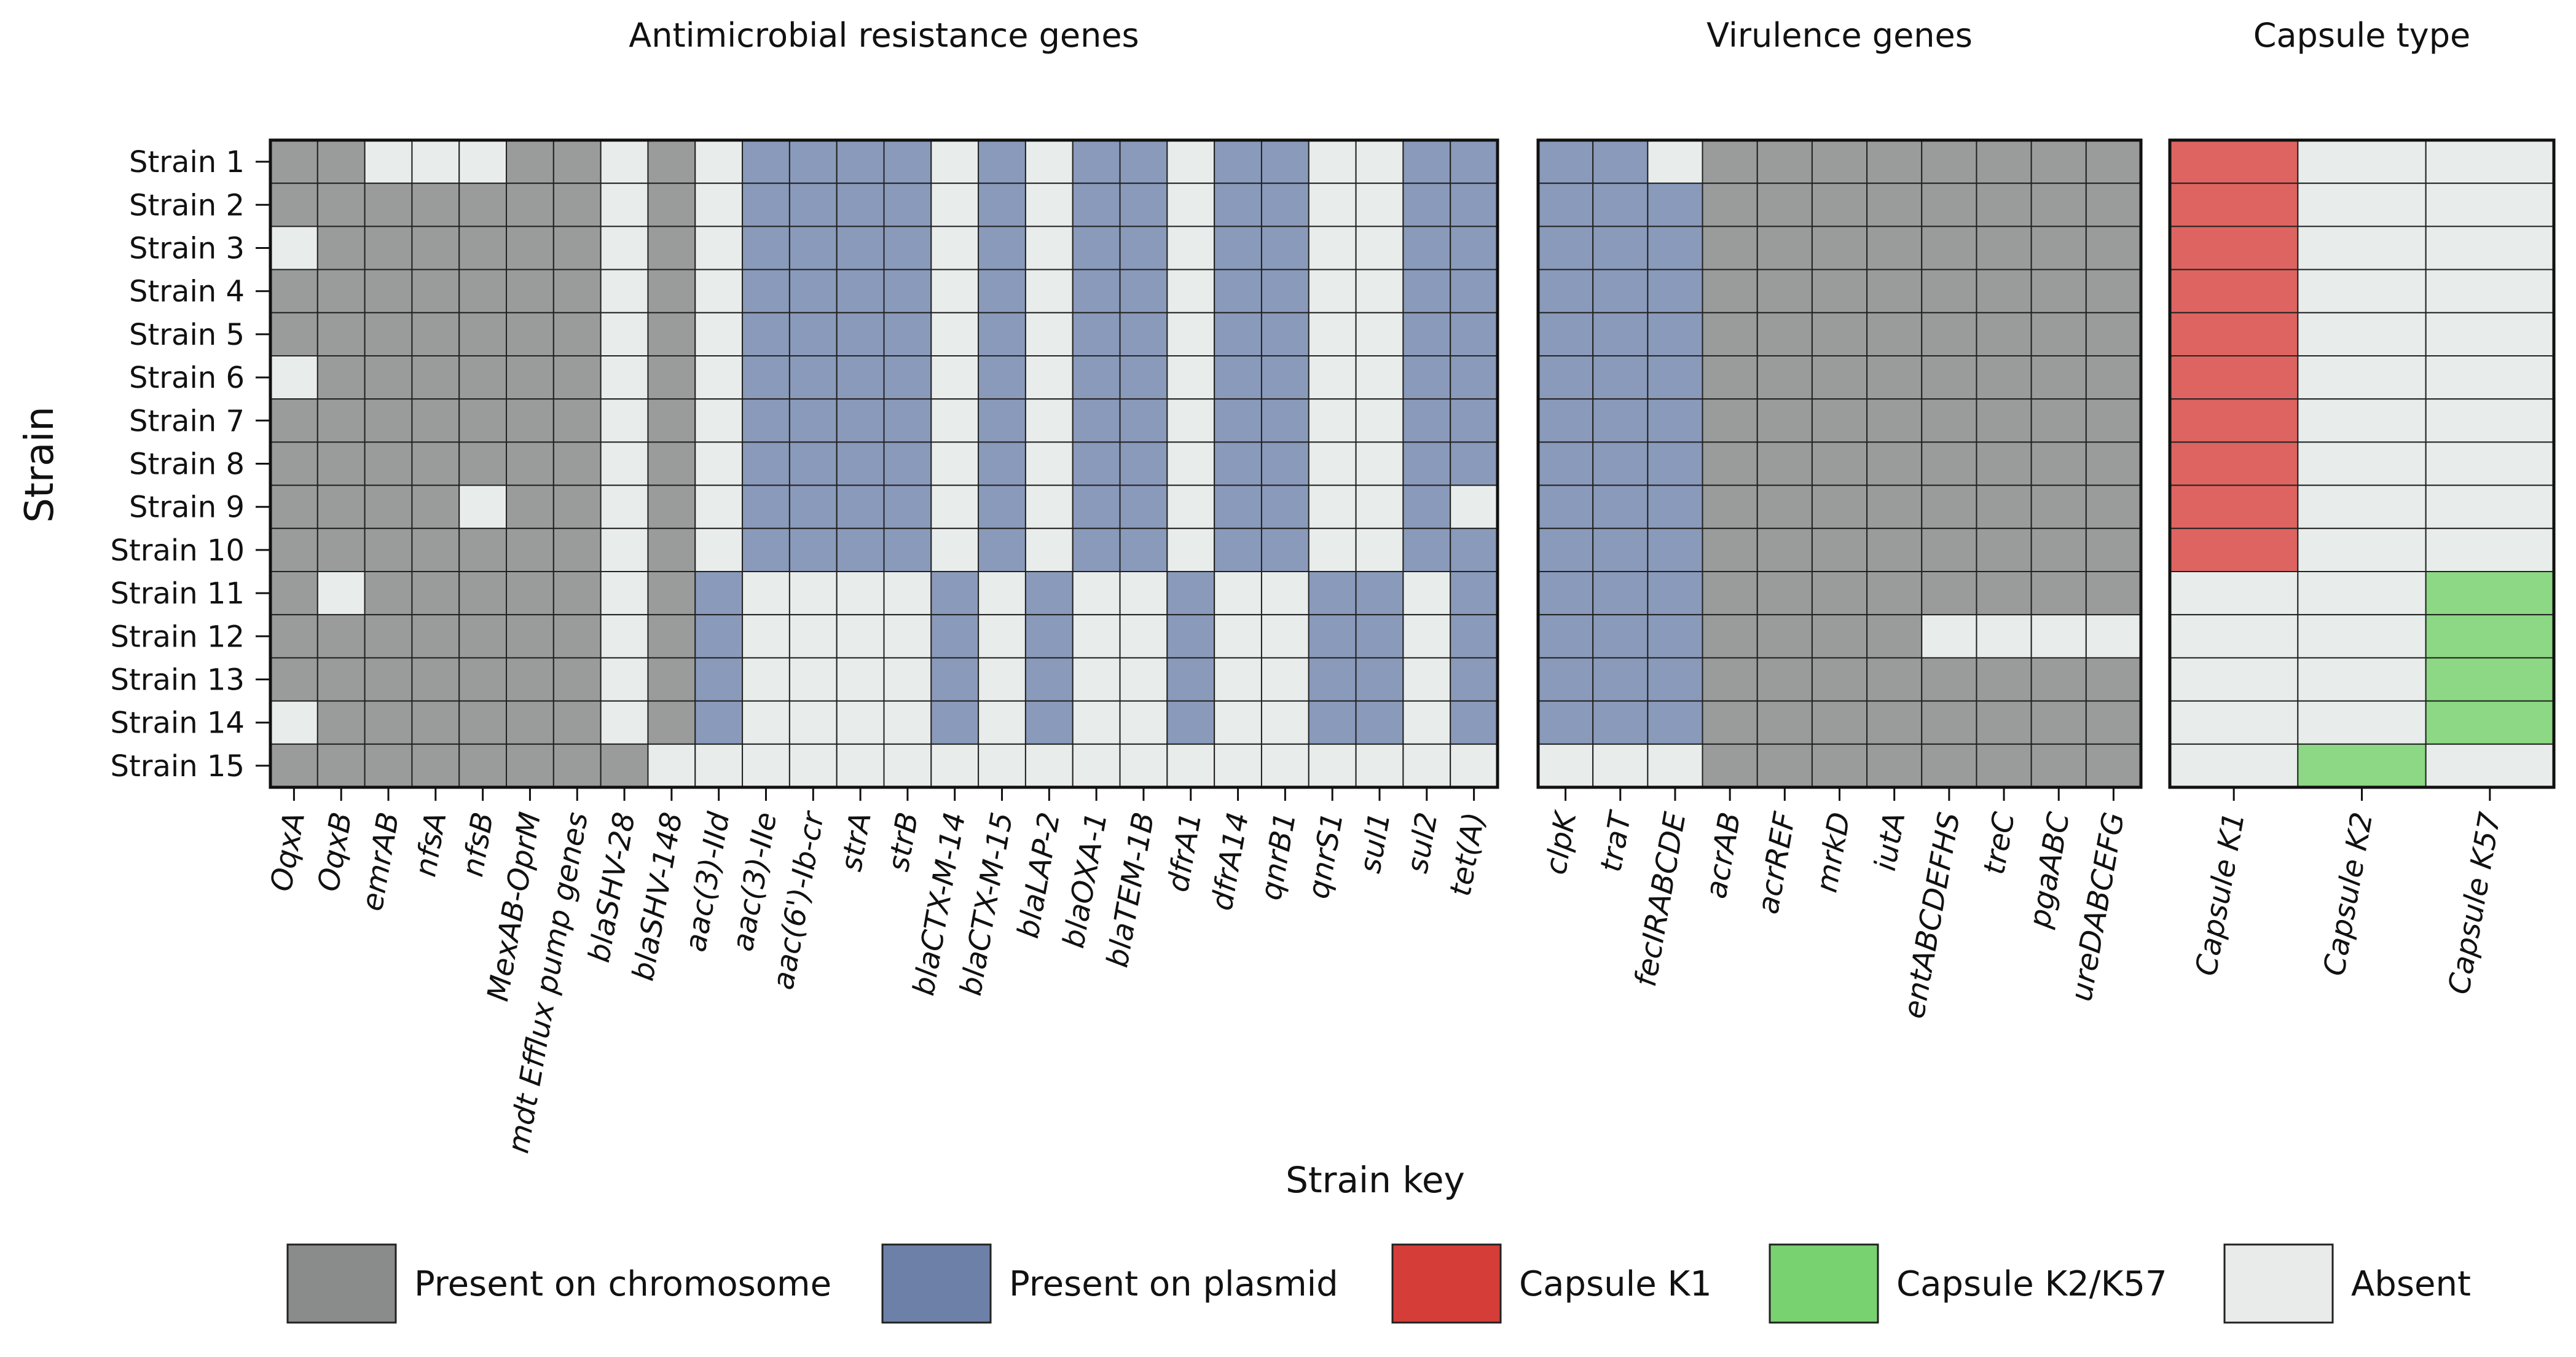  What do you see at coordinates (1839, 36) in the screenshot?
I see `panel-title: Virulence genes` at bounding box center [1839, 36].